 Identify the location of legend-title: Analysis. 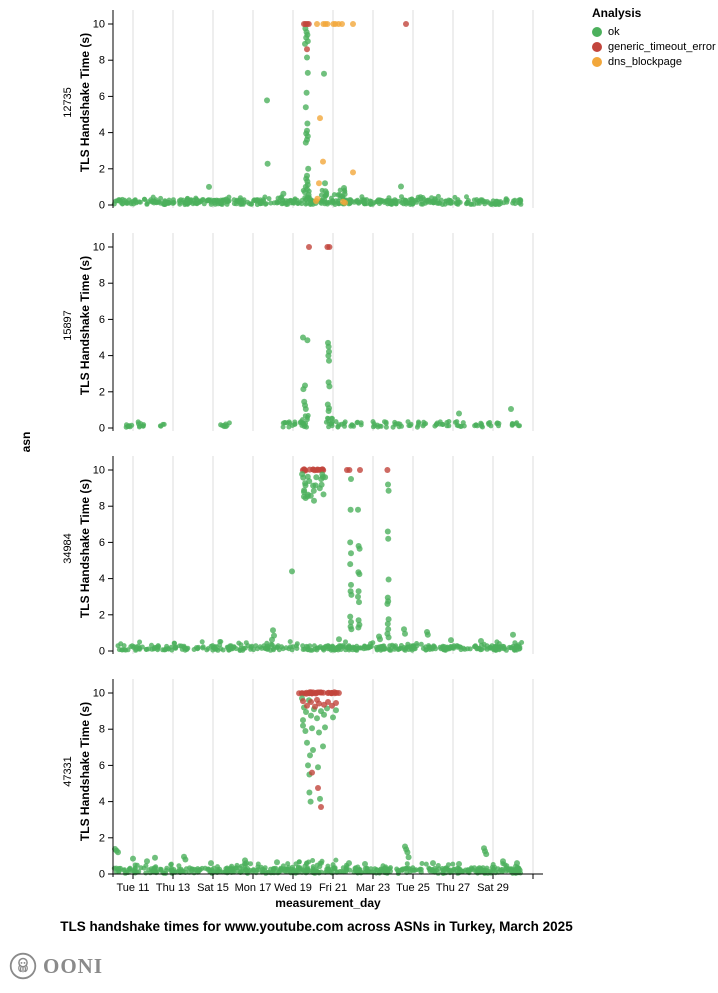
(617, 13).